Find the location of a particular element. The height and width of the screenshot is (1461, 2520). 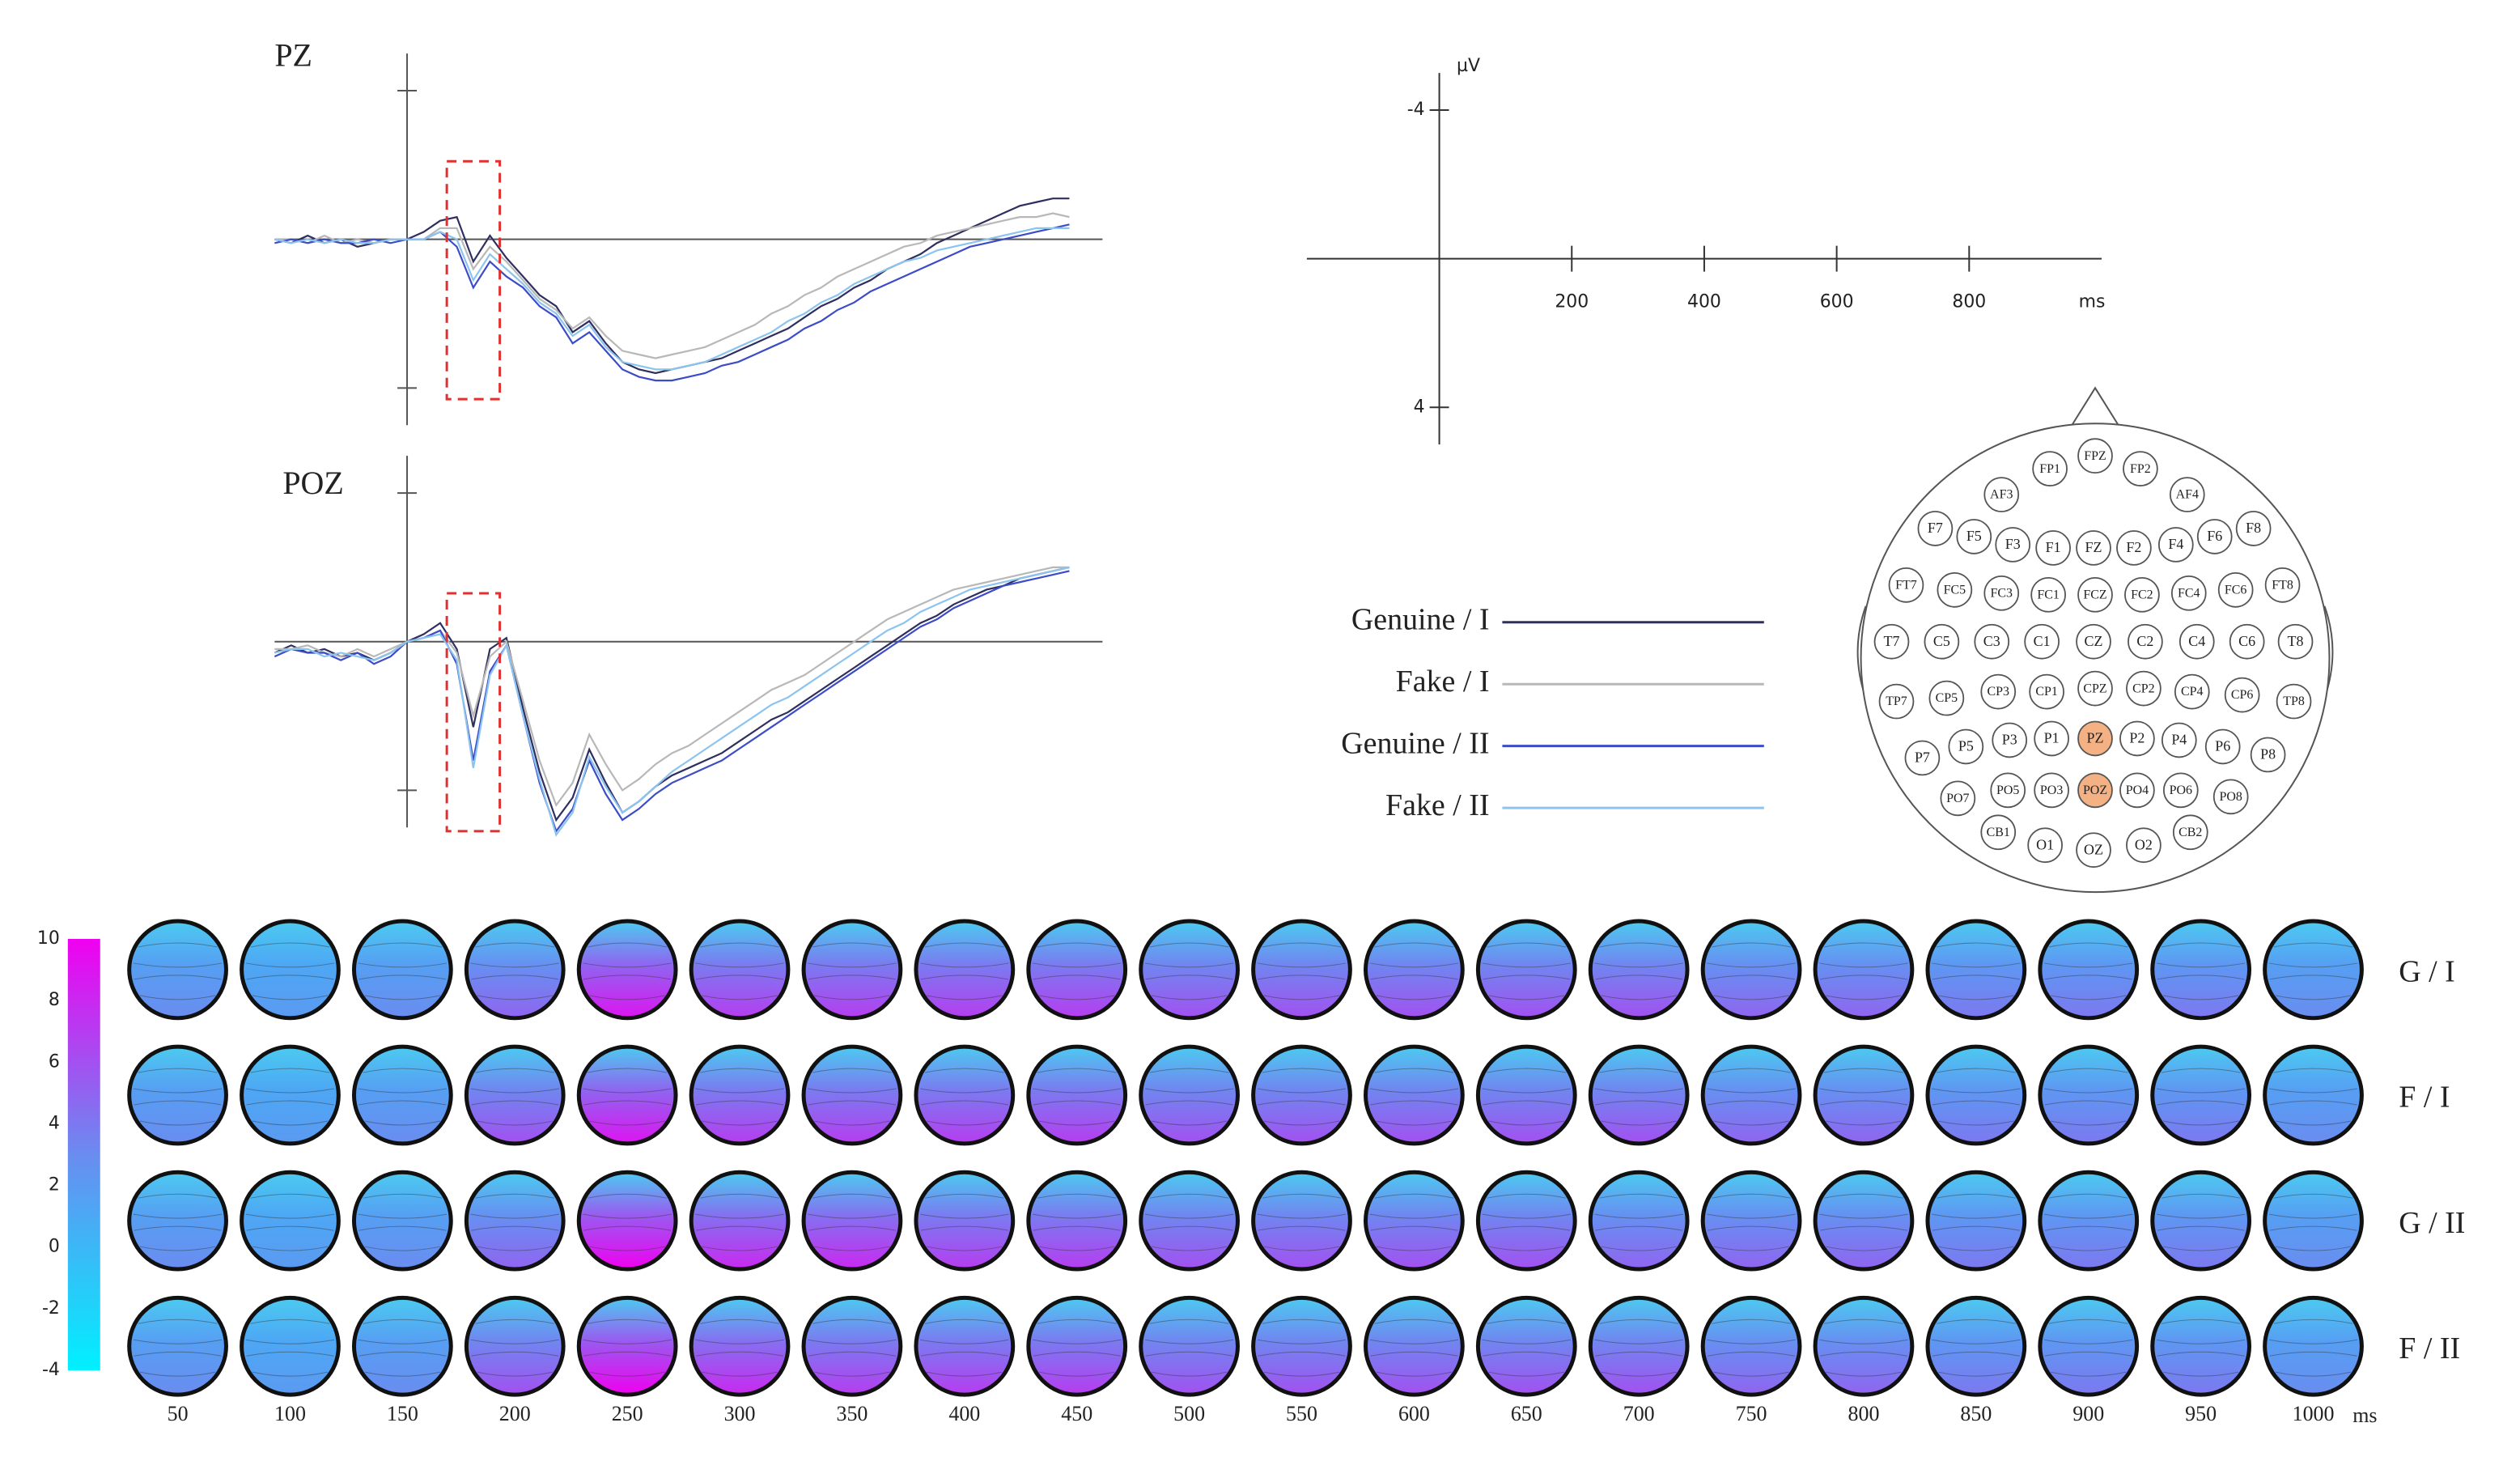

electrode-label: PO8 is located at coordinates (2231, 797).